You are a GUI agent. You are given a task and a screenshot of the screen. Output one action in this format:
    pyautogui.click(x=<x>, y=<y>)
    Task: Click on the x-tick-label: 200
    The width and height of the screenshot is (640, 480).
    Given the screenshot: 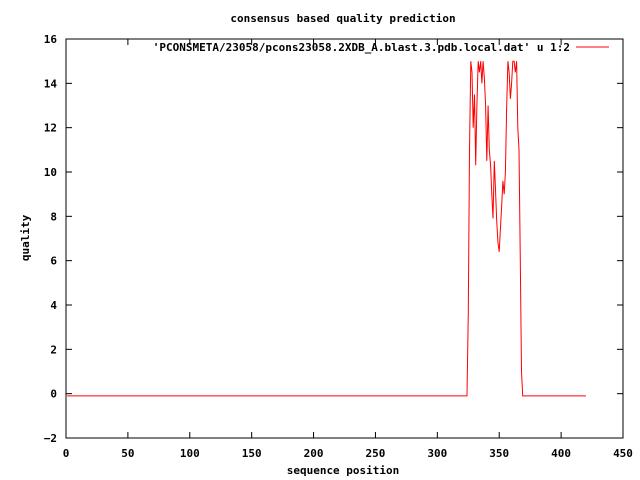 What is the action you would take?
    pyautogui.click(x=314, y=453)
    